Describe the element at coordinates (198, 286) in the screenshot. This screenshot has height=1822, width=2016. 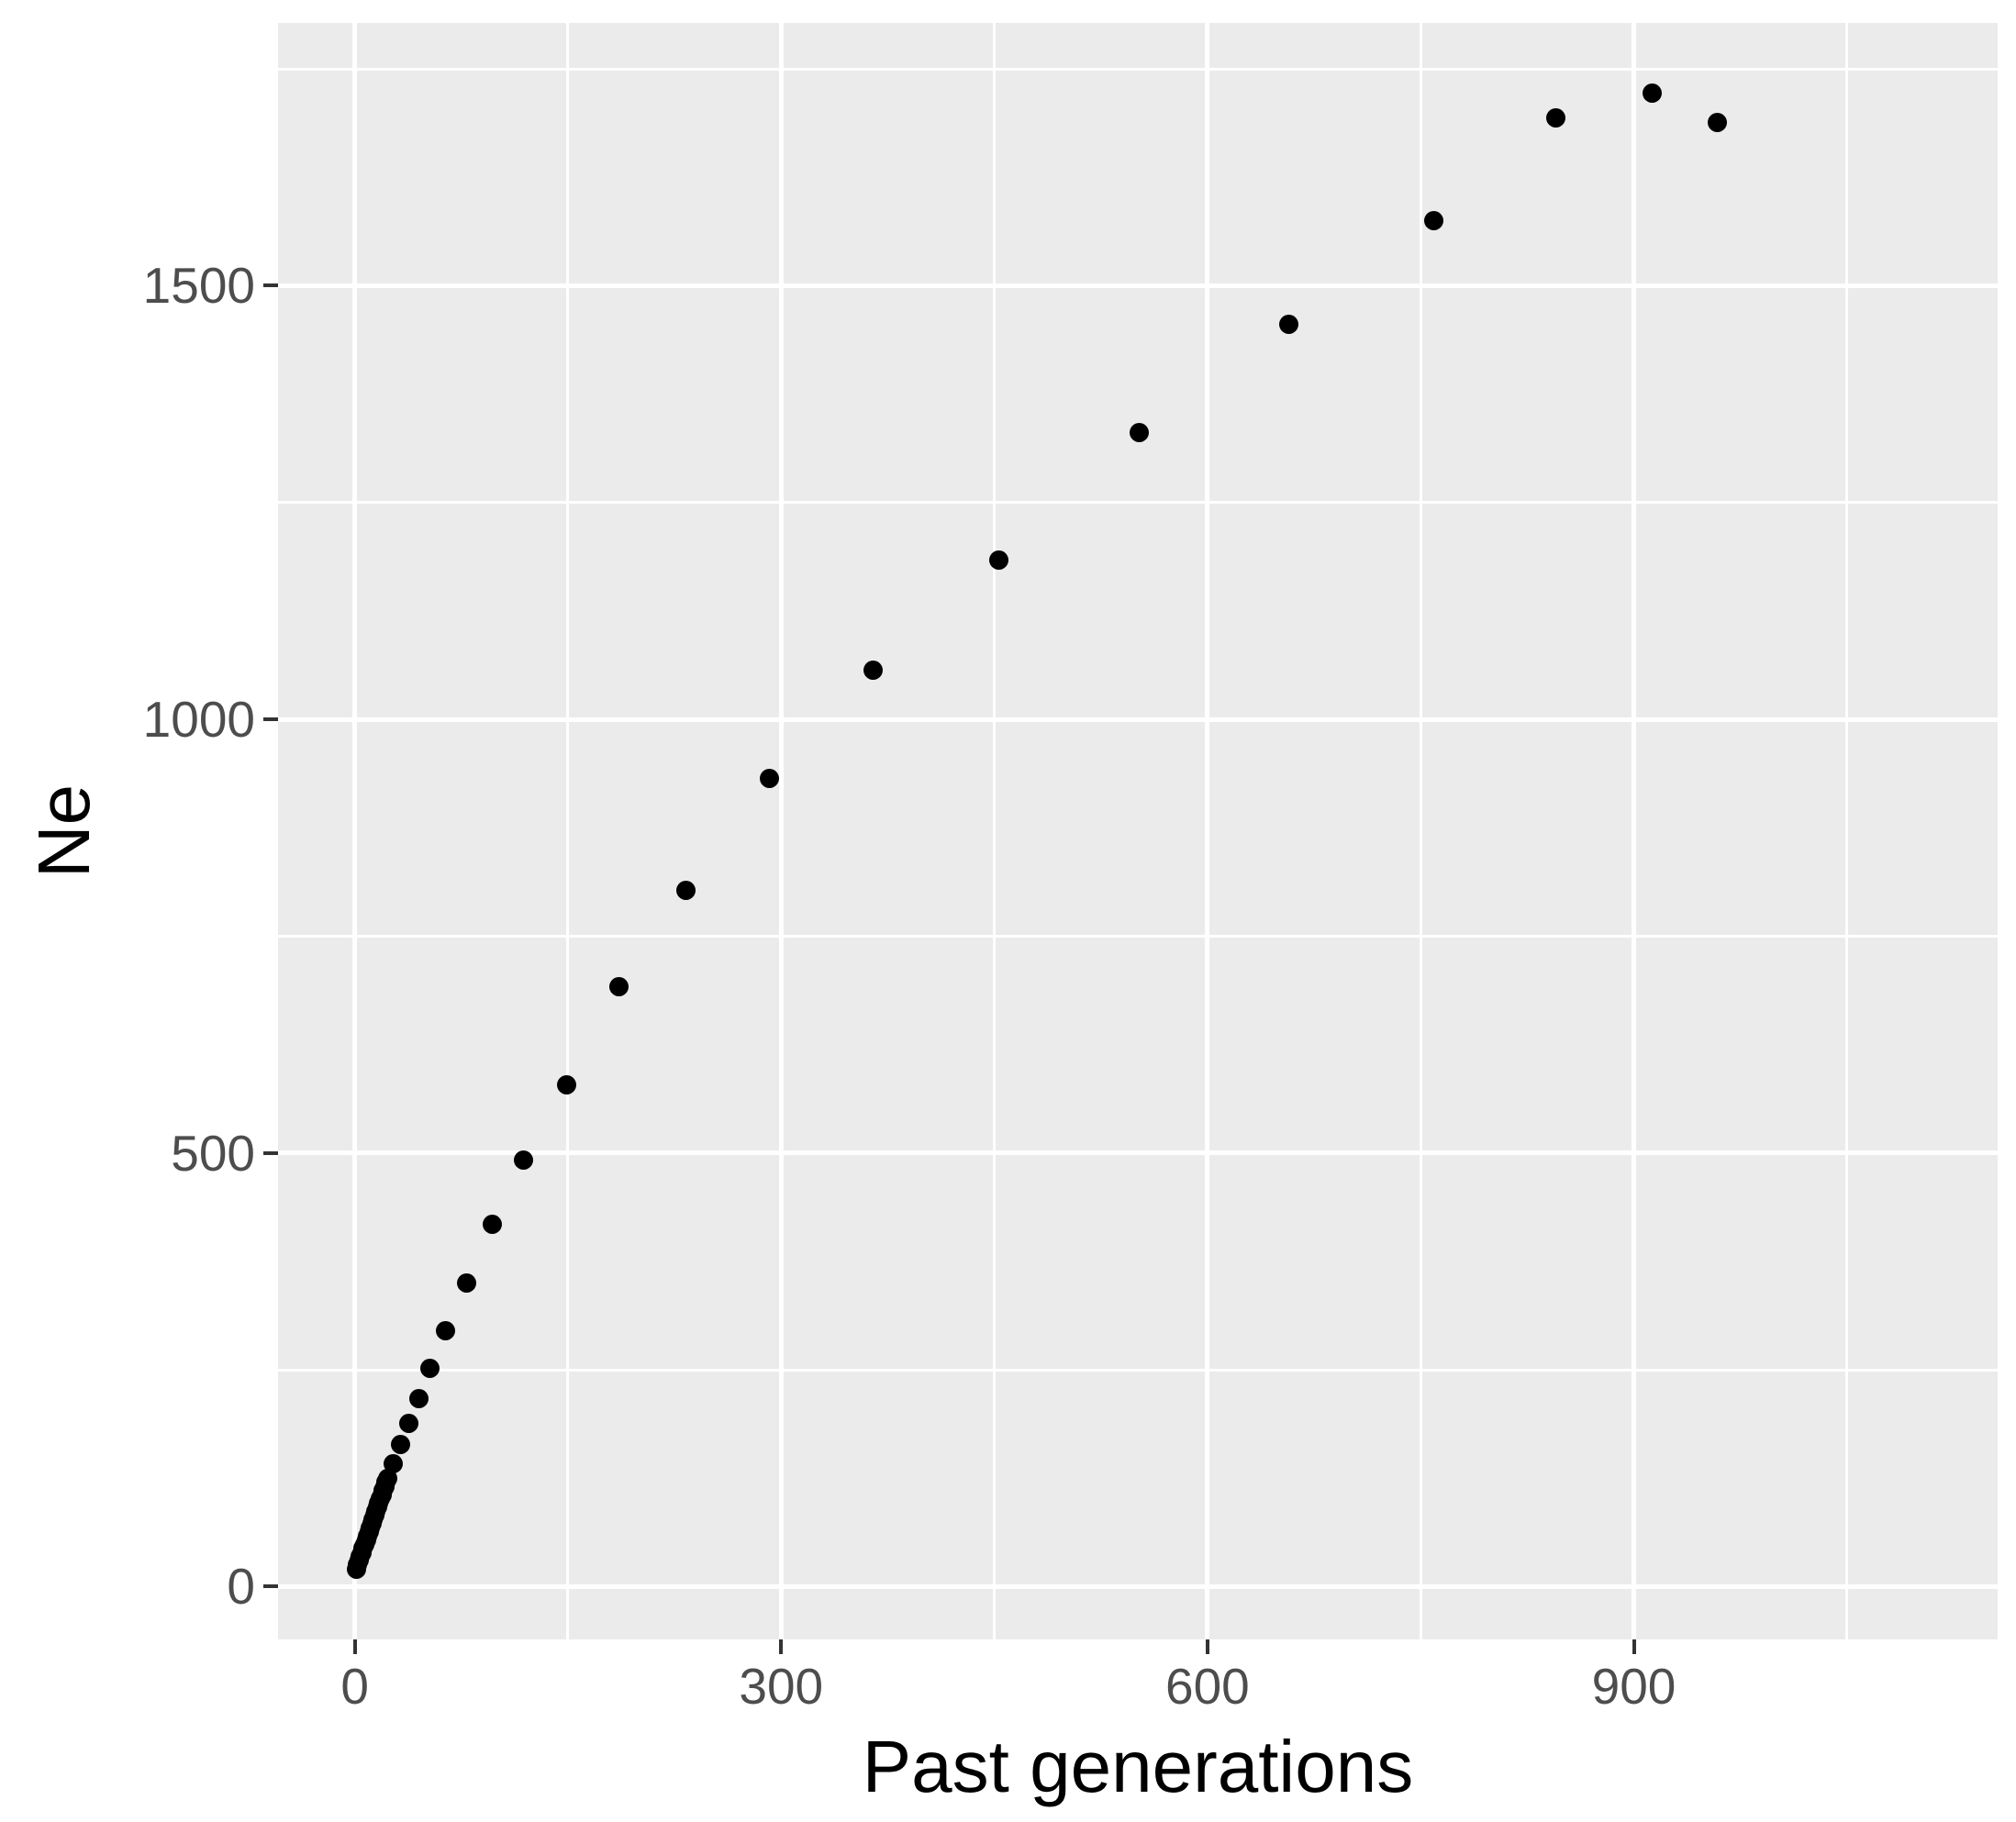
I see `y-tick-label: 1500` at that location.